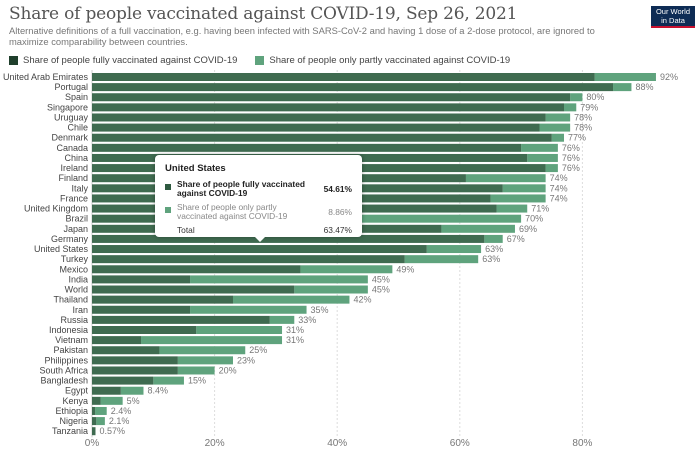  Describe the element at coordinates (571, 148) in the screenshot. I see `data-label: 76%` at that location.